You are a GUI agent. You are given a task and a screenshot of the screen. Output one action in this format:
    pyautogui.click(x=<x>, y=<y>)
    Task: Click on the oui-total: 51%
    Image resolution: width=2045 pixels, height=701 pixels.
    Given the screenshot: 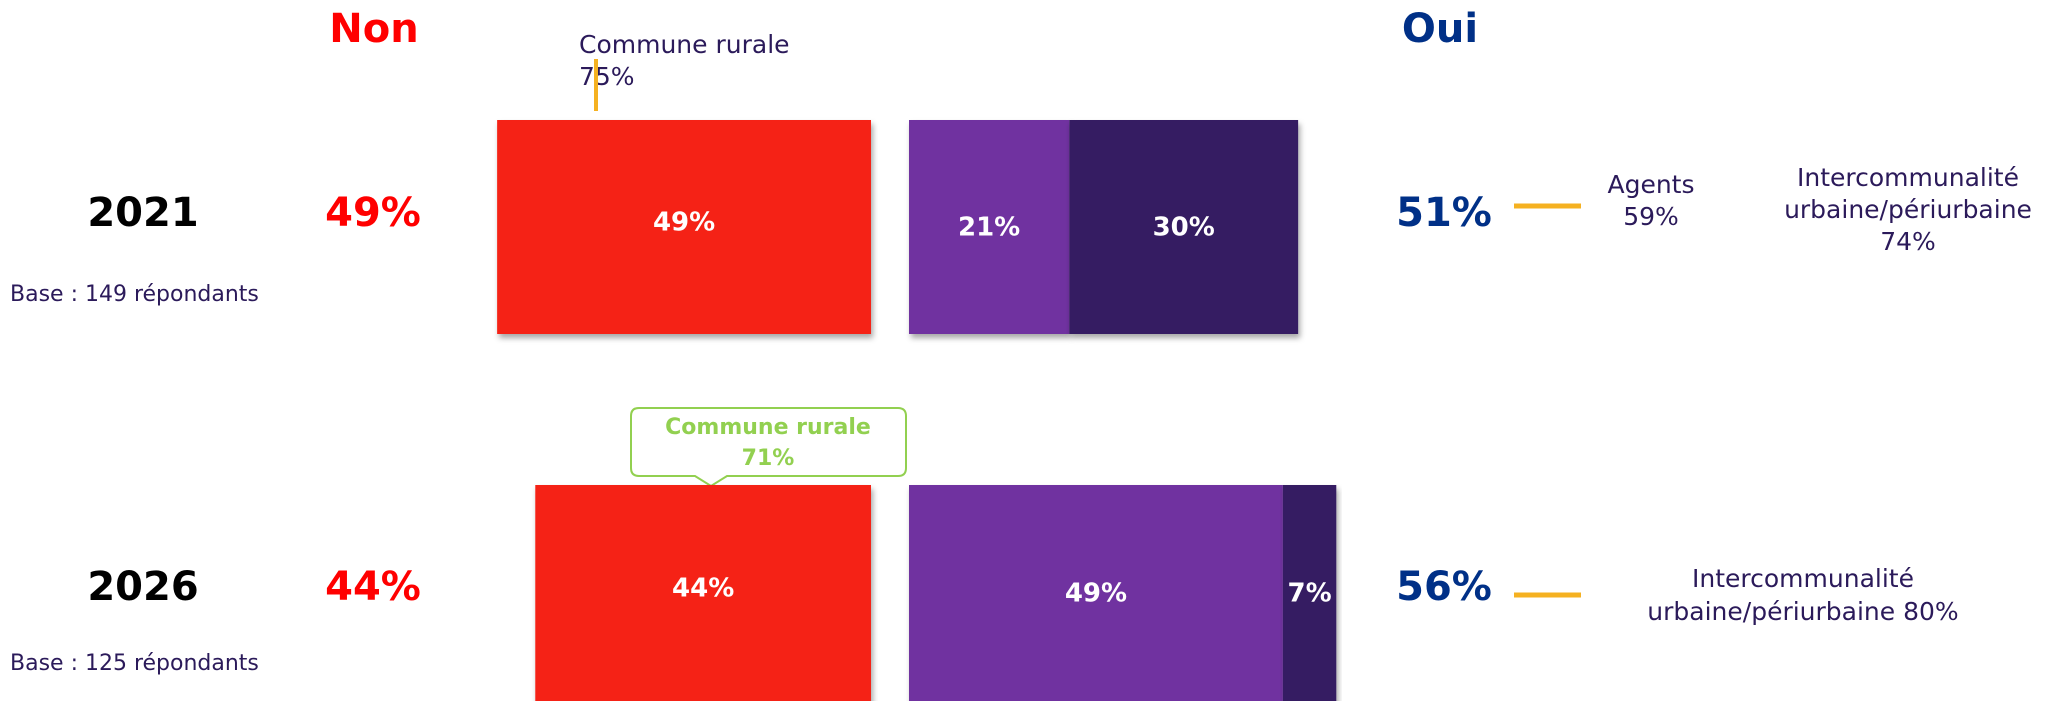 What is the action you would take?
    pyautogui.click(x=1444, y=213)
    